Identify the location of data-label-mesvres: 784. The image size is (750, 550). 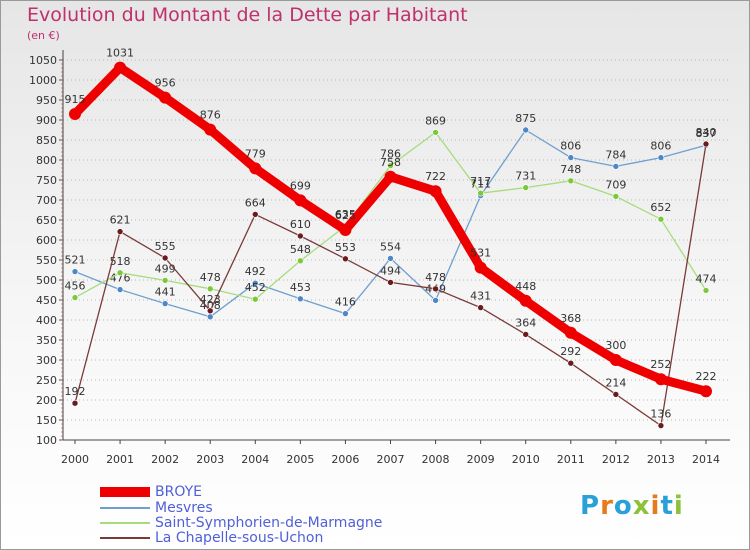
(615, 154).